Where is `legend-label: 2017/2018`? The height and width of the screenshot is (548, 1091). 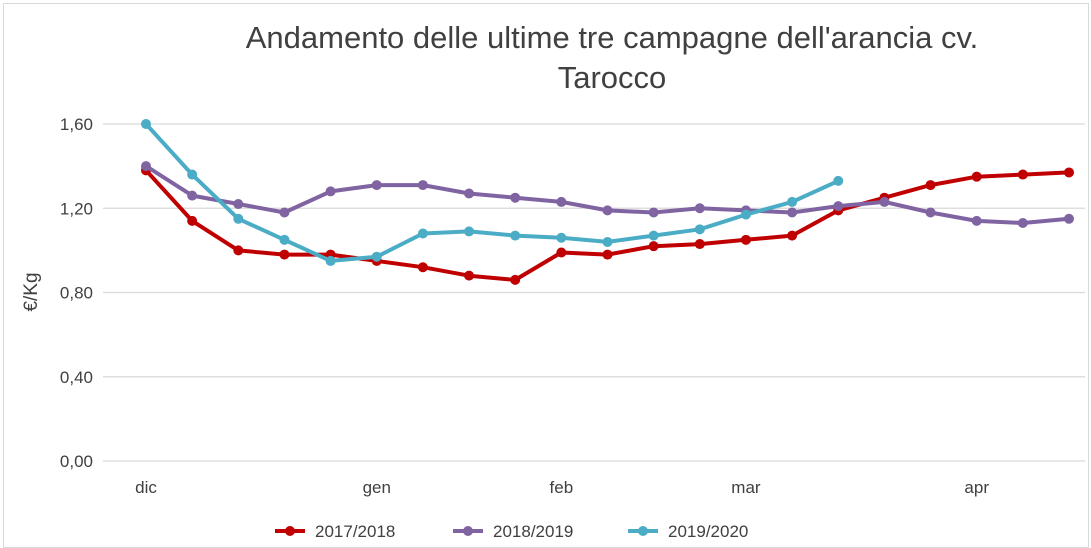 legend-label: 2017/2018 is located at coordinates (355, 531).